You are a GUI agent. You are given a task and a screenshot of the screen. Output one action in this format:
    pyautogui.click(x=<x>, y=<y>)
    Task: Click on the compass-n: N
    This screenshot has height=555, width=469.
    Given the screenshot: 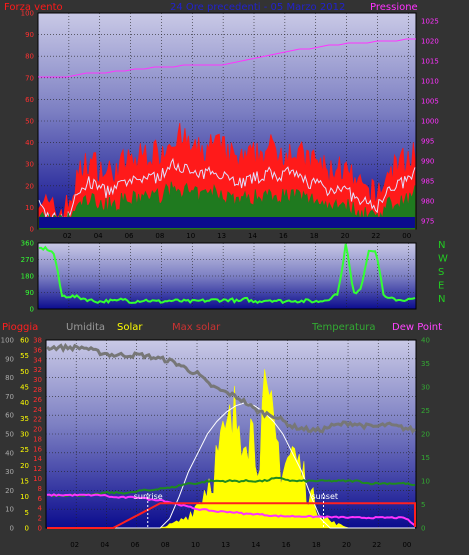 What is the action you would take?
    pyautogui.click(x=441, y=299)
    